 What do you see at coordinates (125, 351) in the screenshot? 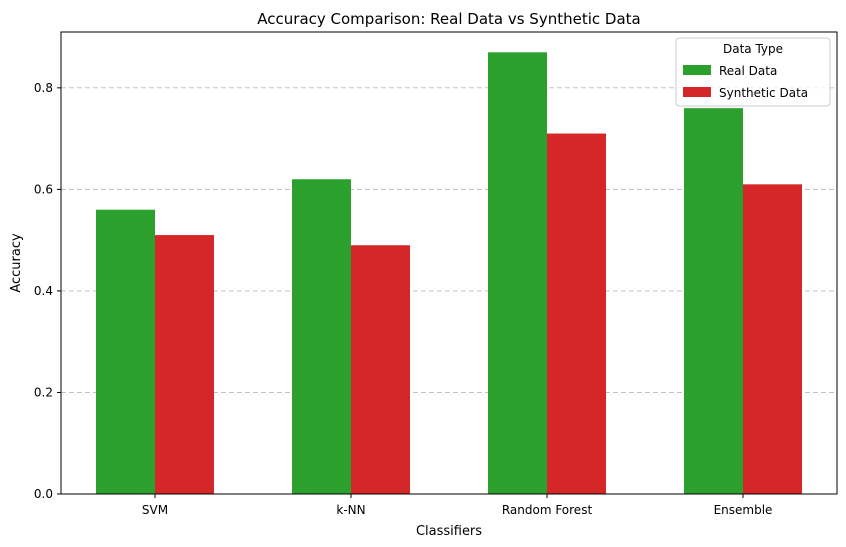
I see `bar-real-data-svm` at bounding box center [125, 351].